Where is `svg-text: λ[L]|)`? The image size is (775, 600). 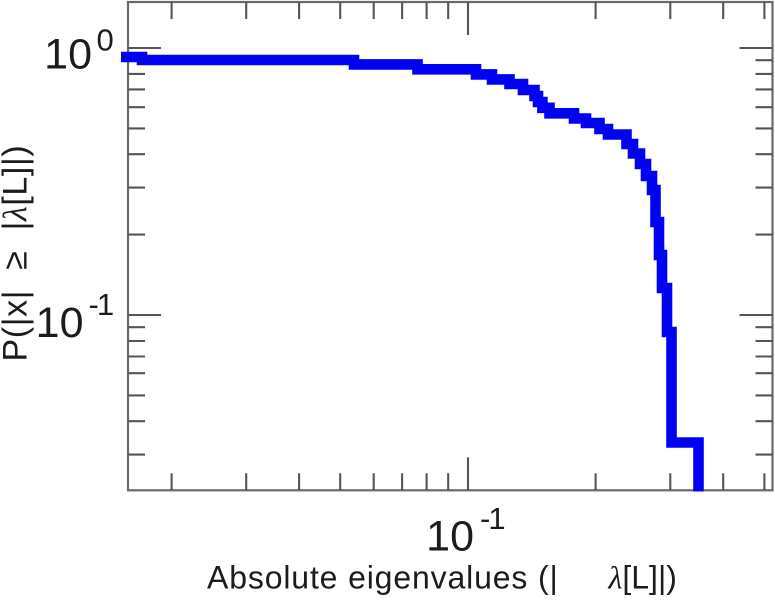 svg-text: λ[L]|) is located at coordinates (642, 578).